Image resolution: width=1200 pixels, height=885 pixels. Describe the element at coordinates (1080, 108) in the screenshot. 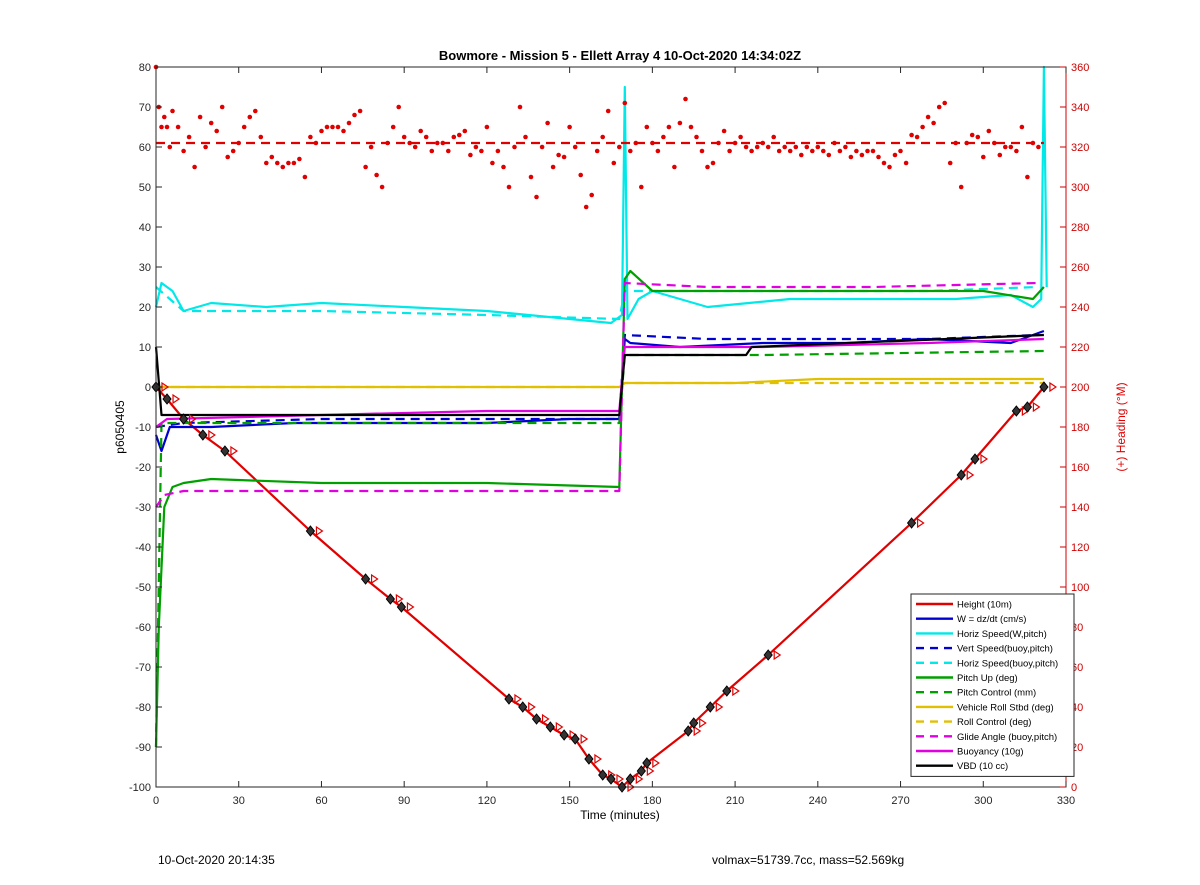

I see `y2-tick-label: 340` at that location.